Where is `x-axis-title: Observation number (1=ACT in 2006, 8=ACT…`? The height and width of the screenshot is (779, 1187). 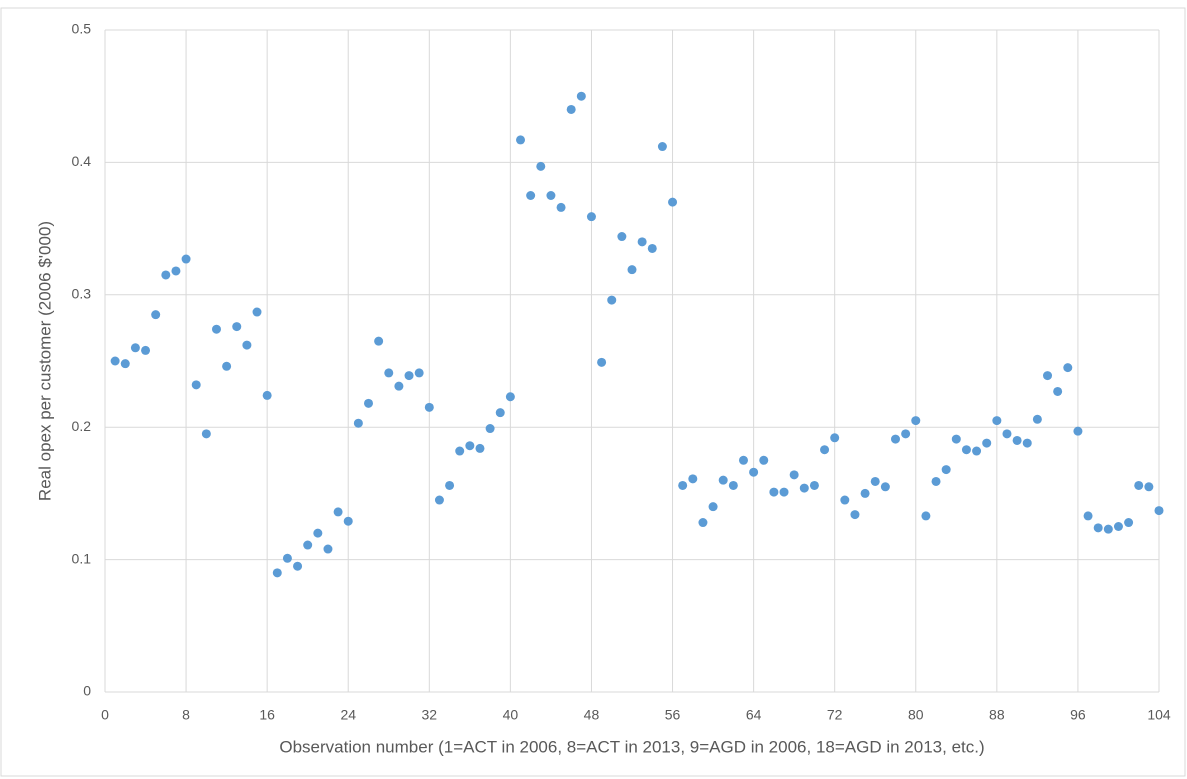
x-axis-title: Observation number (1=ACT in 2006, 8=ACT… is located at coordinates (631, 746).